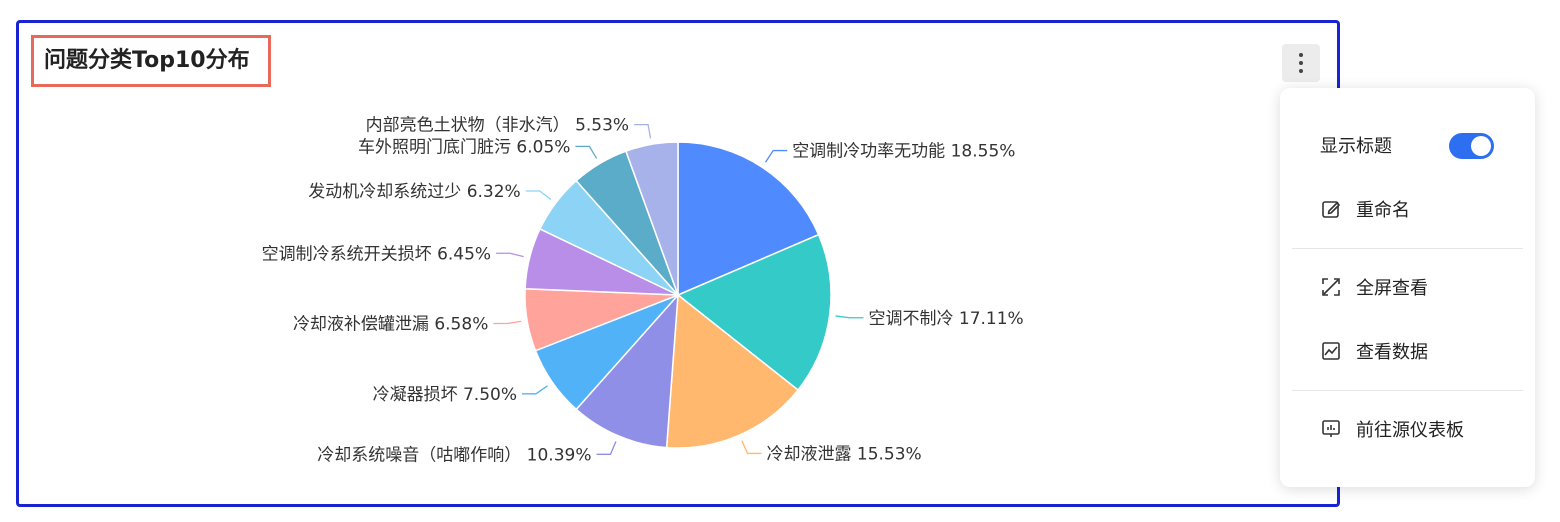 The height and width of the screenshot is (522, 1560). What do you see at coordinates (1392, 288) in the screenshot?
I see `menu-fullscreen-label: 全屏查看` at bounding box center [1392, 288].